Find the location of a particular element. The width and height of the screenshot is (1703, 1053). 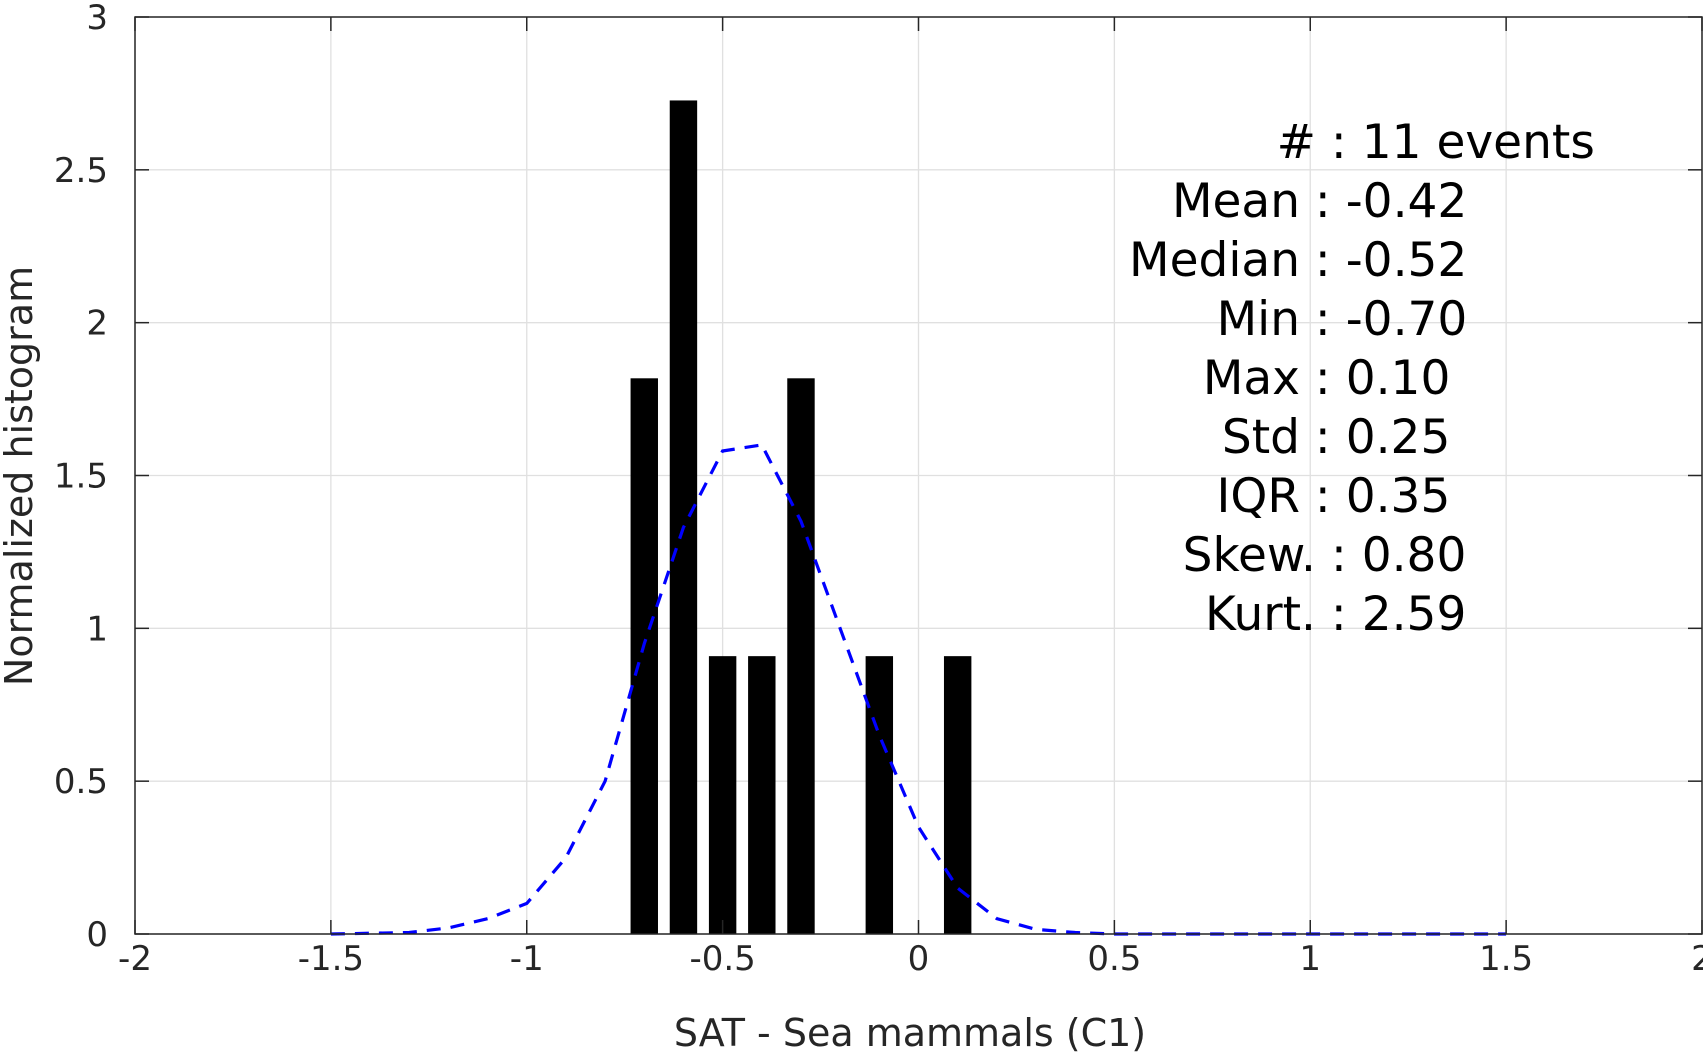

x-tick-label: -2 is located at coordinates (135, 959).